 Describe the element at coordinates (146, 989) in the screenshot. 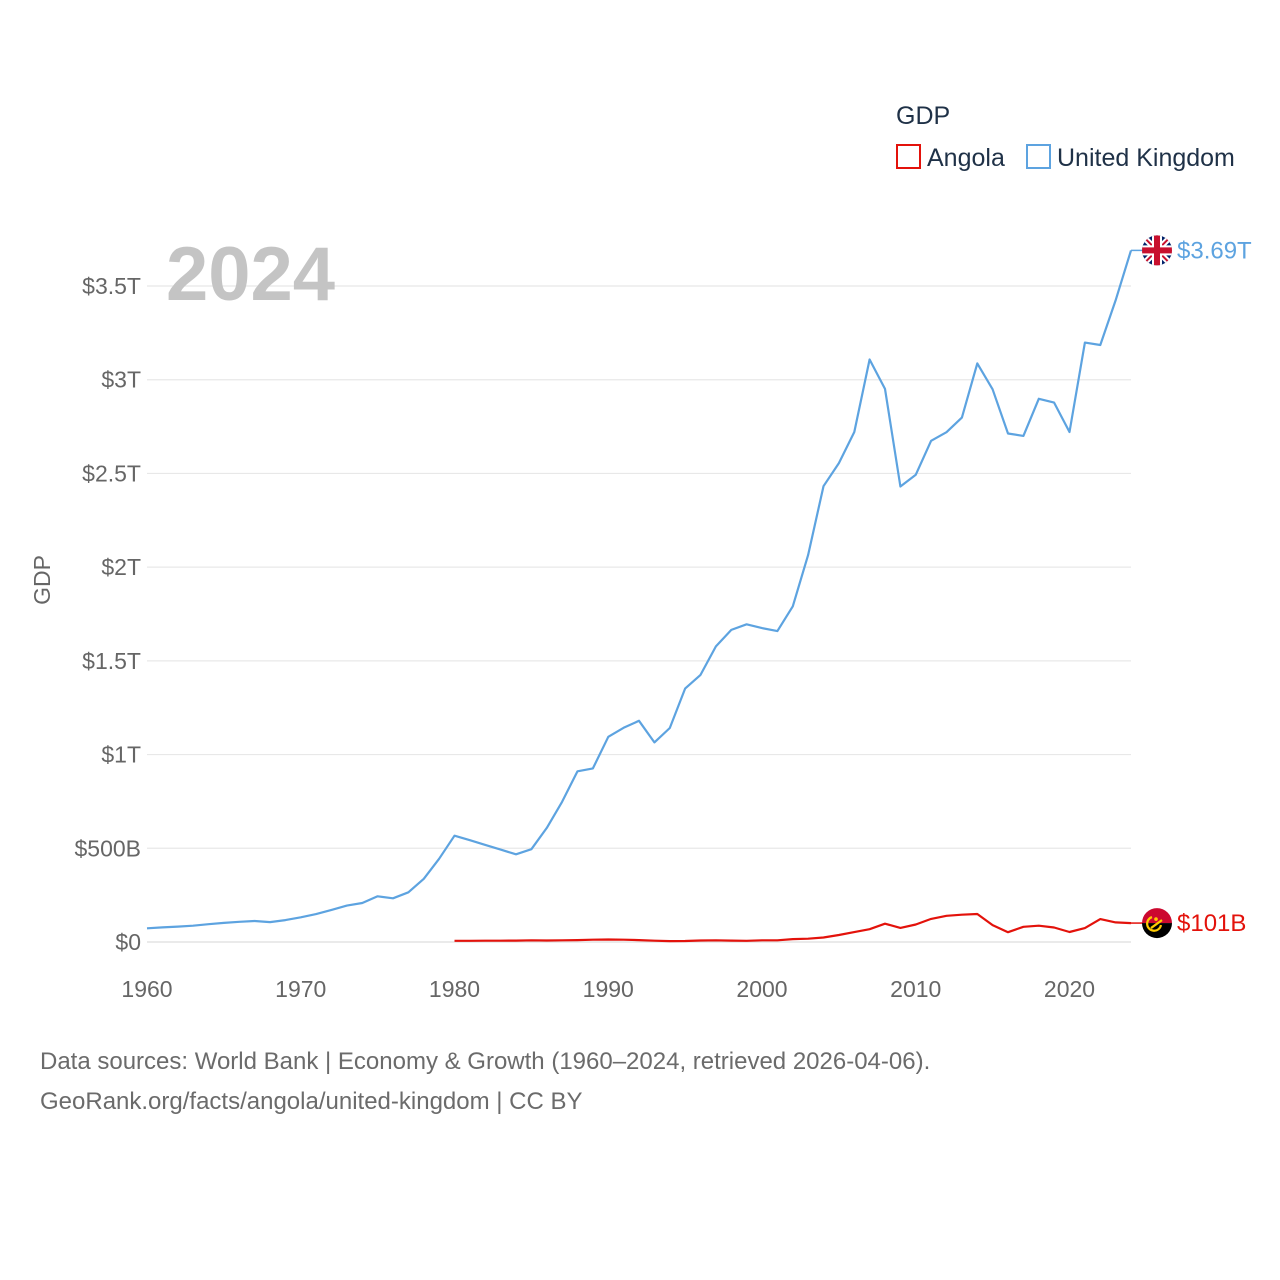

I see `x-tick-label: 1960` at that location.